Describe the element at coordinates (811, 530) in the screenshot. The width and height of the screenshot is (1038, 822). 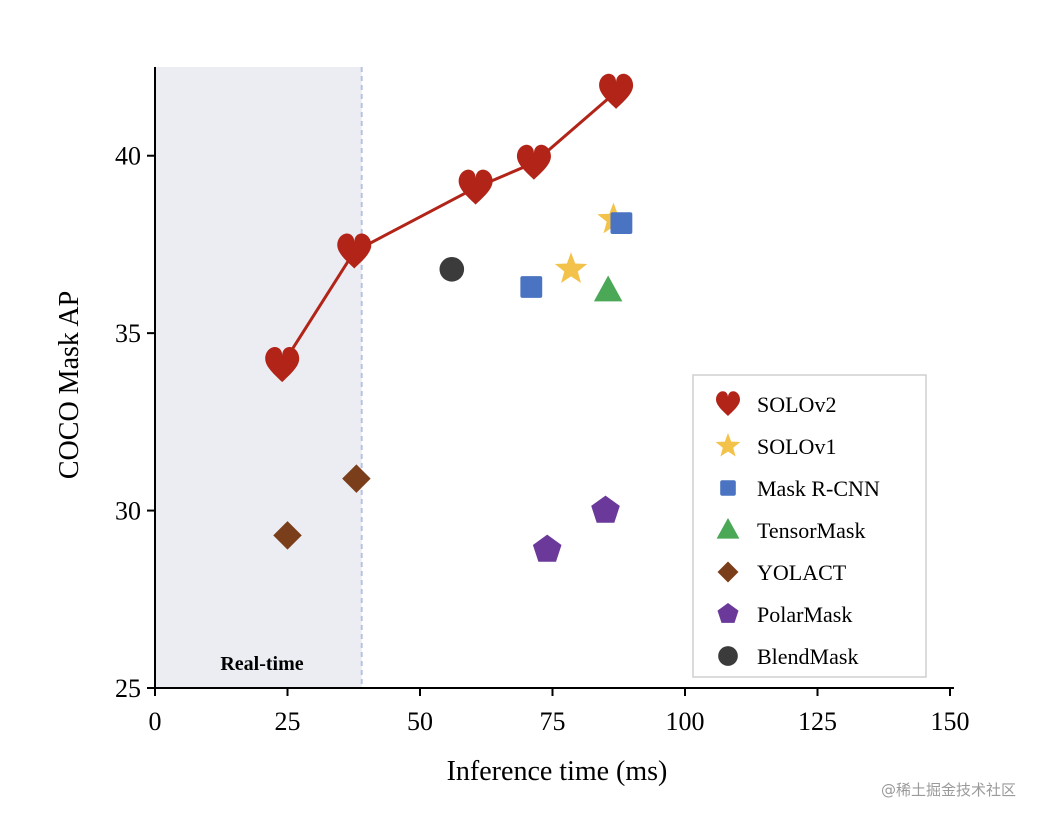
I see `legend-label: TensorMask` at that location.